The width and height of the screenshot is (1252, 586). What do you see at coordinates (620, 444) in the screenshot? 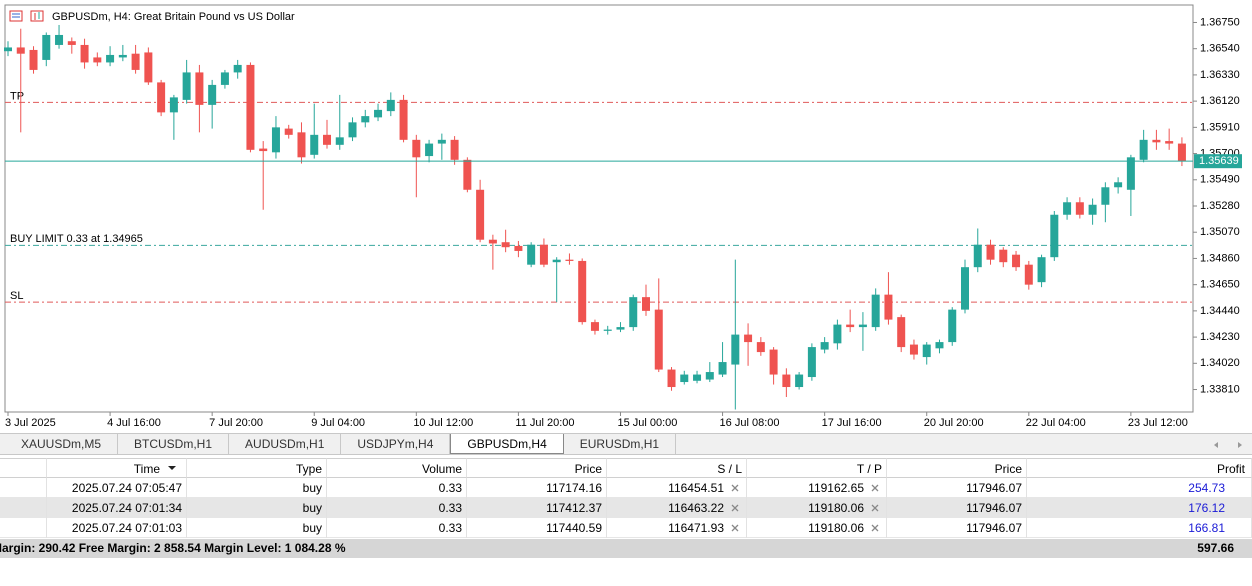
I see `chart-tab: EURUSDm,H1` at bounding box center [620, 444].